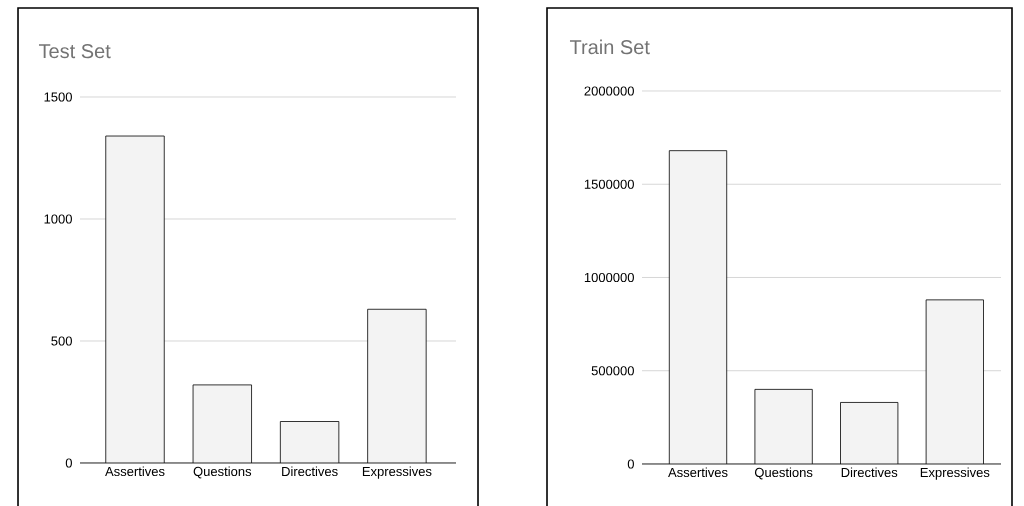  Describe the element at coordinates (58, 219) in the screenshot. I see `y-tick-label: 1000` at that location.